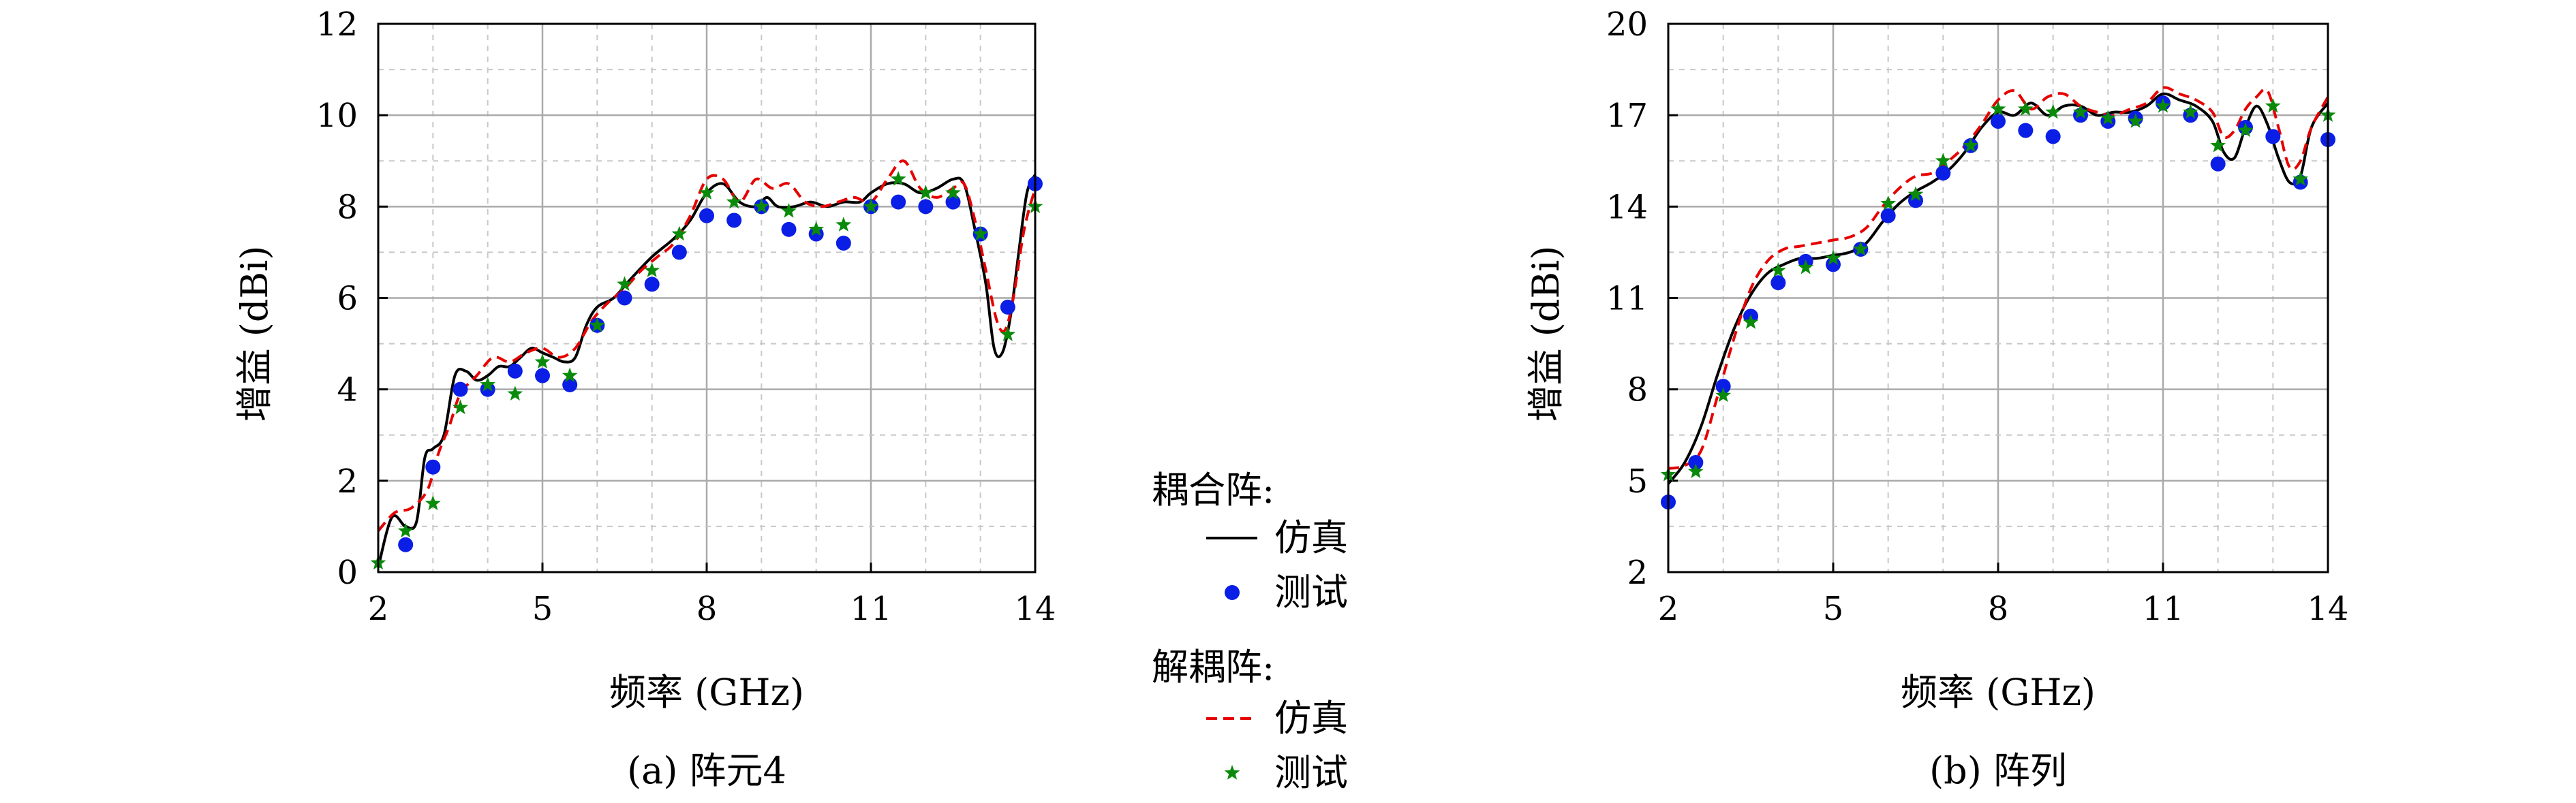 The width and height of the screenshot is (2576, 803). Describe the element at coordinates (1627, 207) in the screenshot. I see `y-tick-label: 14` at that location.